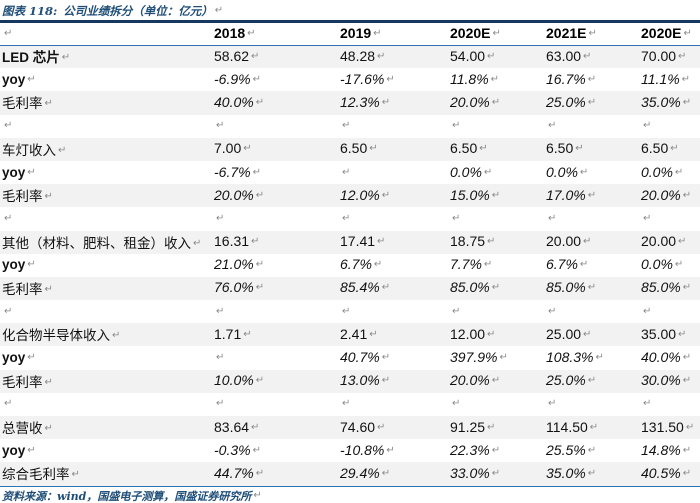 Image resolution: width=700 pixels, height=503 pixels. Describe the element at coordinates (106, 34) in the screenshot. I see `header-cell-label: ↵` at that location.